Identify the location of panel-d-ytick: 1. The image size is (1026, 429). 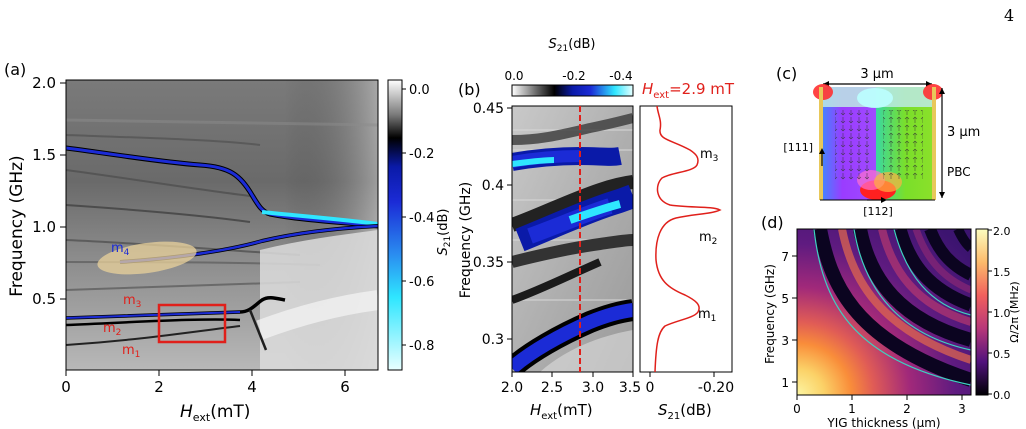
(785, 383).